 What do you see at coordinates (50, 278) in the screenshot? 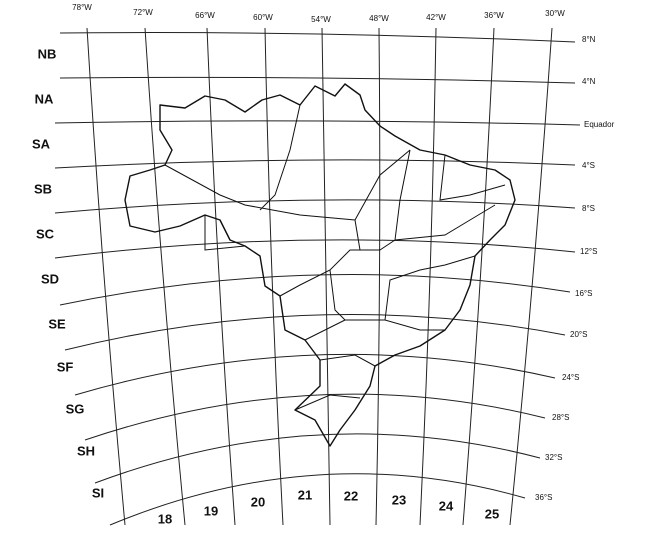
I see `zone-row-label: SD` at bounding box center [50, 278].